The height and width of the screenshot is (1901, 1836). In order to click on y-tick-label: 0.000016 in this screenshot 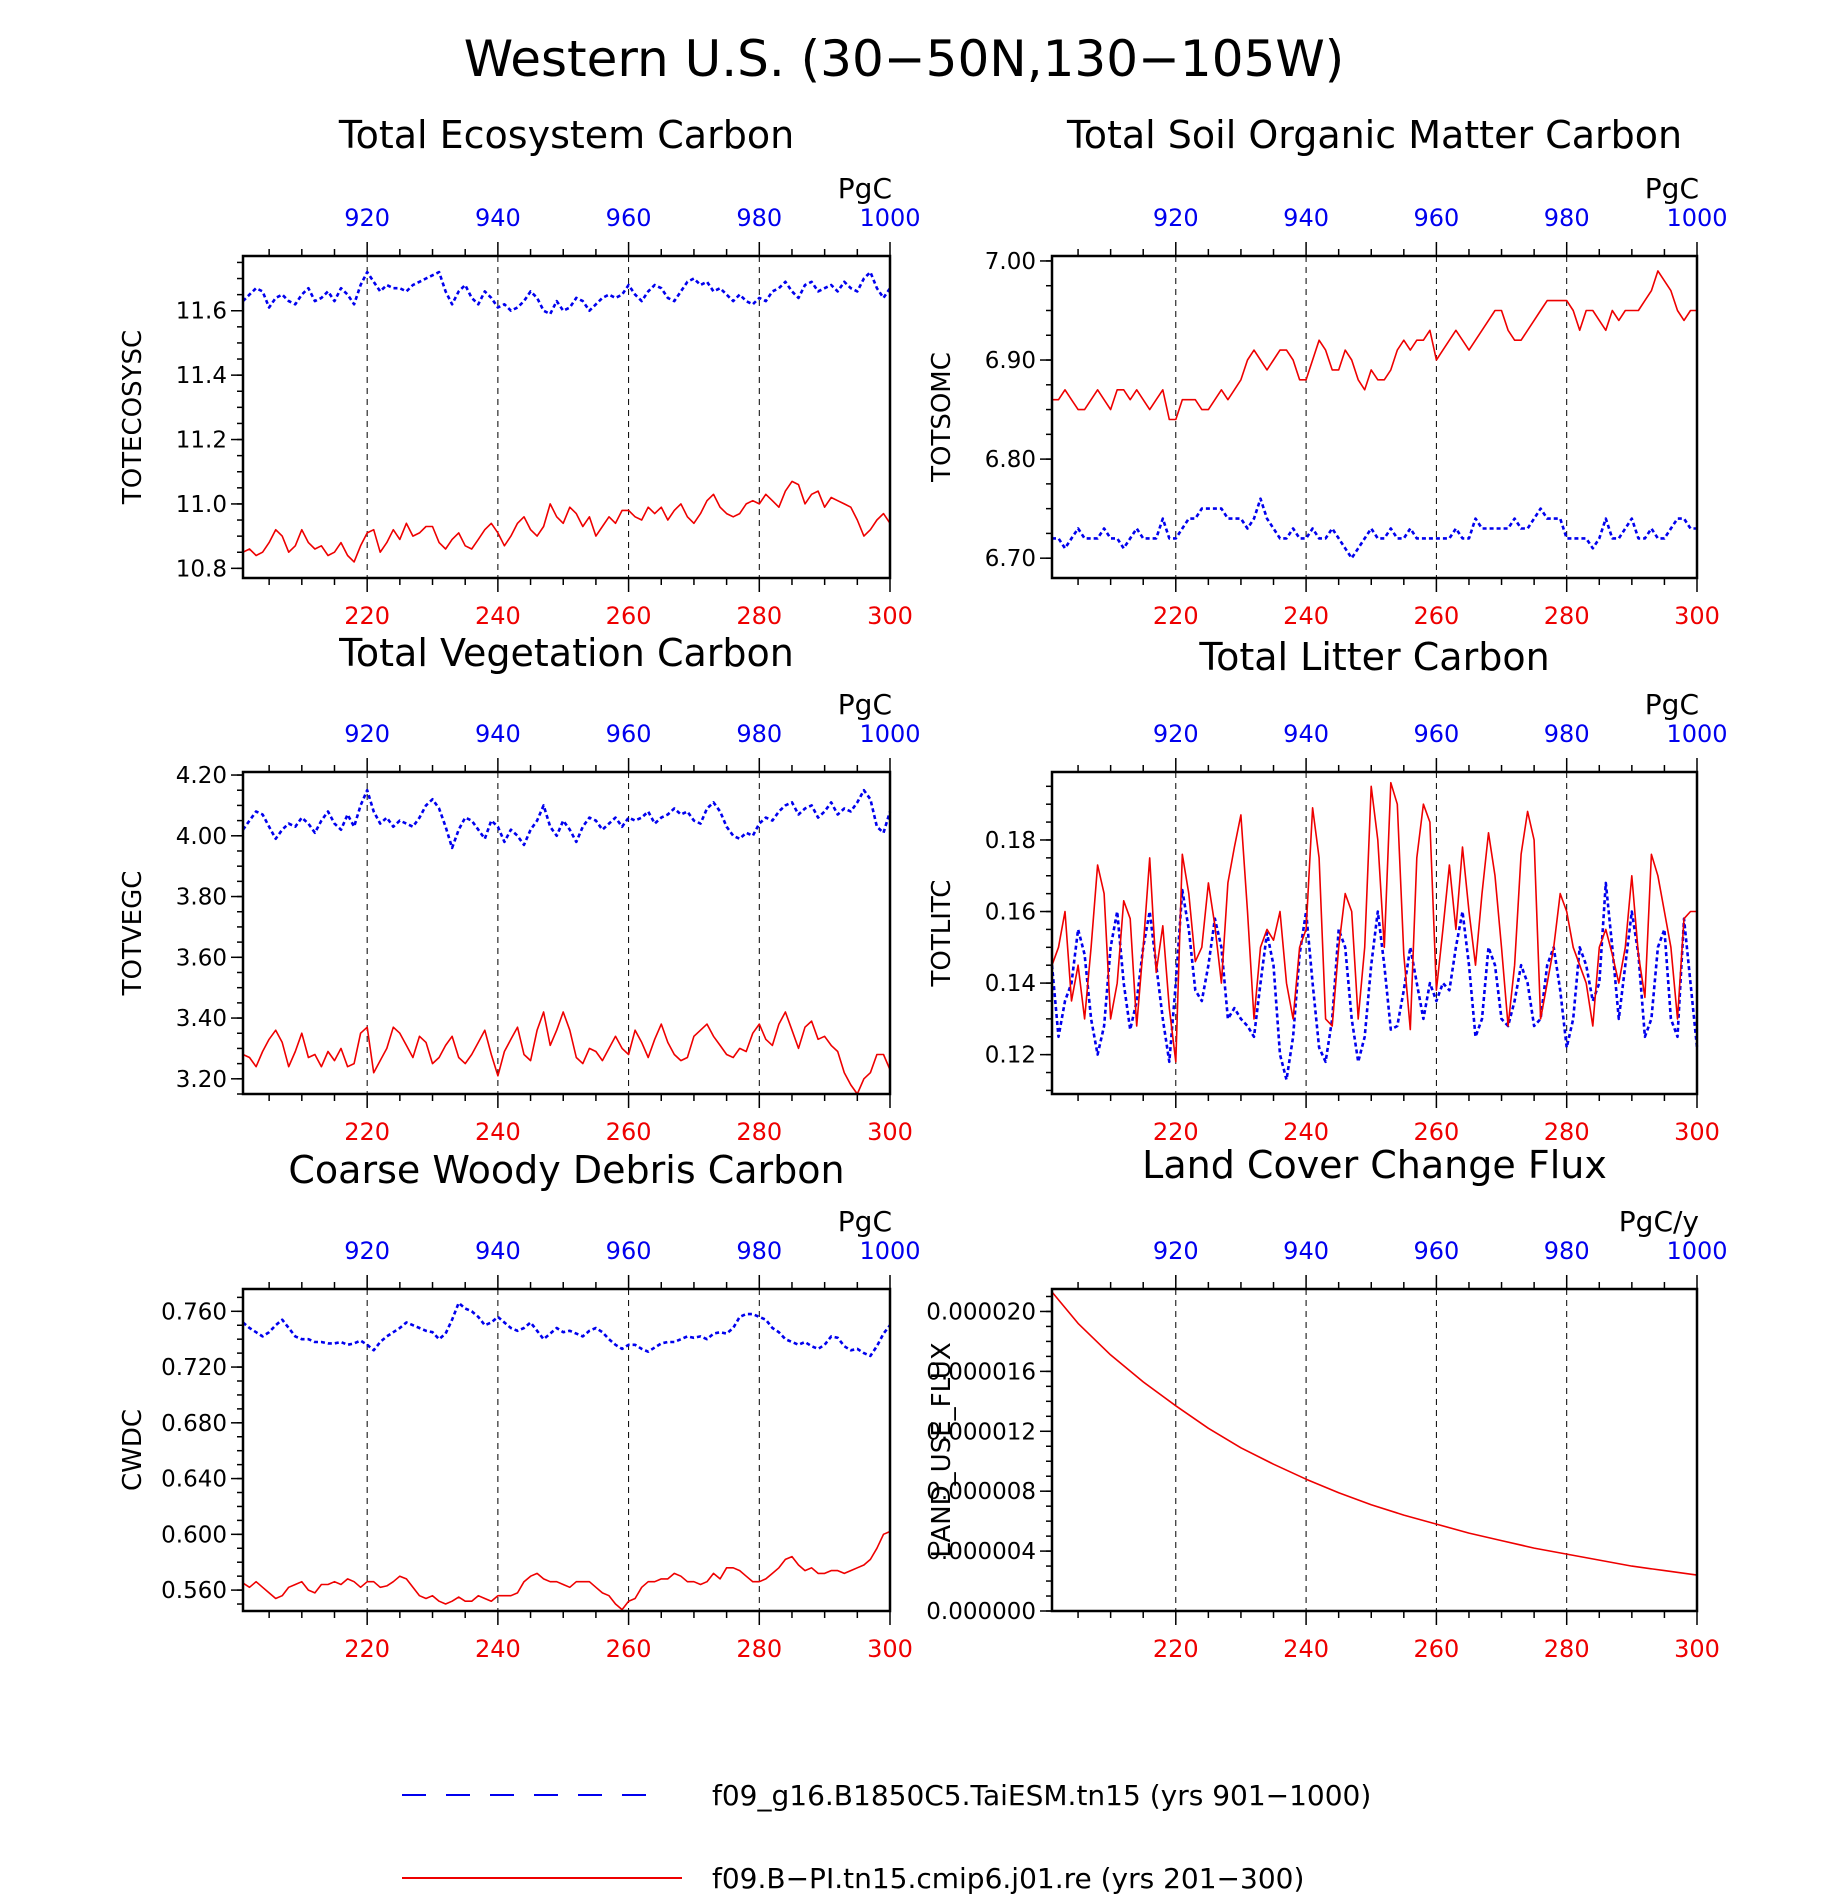, I will do `click(981, 1372)`.